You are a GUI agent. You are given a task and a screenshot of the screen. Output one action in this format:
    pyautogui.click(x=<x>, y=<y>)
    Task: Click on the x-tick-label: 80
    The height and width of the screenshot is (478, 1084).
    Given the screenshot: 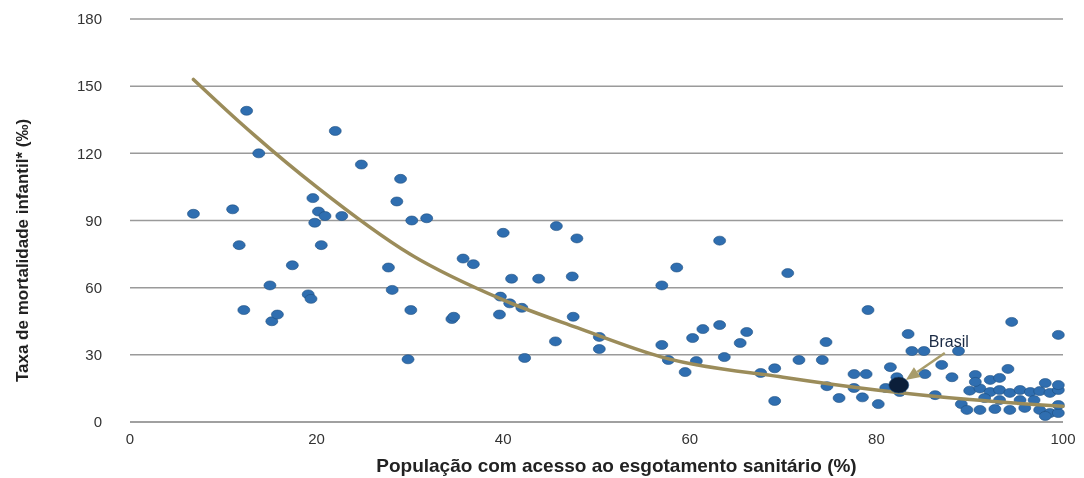 What is the action you would take?
    pyautogui.click(x=876, y=438)
    